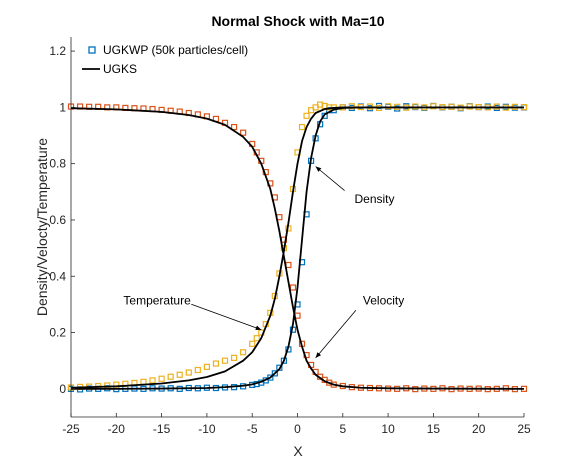 This screenshot has width=581, height=470. I want to click on x-tick-label: -20, so click(117, 429).